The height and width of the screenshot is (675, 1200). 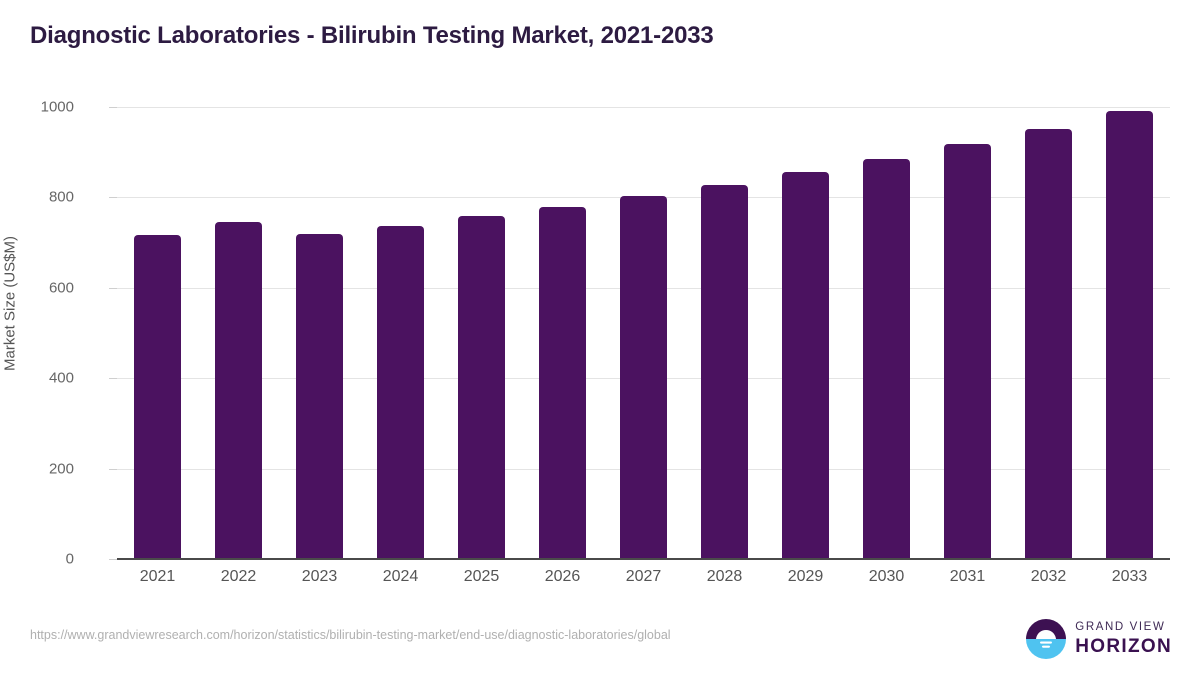 What do you see at coordinates (967, 576) in the screenshot?
I see `x-tick-label: 2031` at bounding box center [967, 576].